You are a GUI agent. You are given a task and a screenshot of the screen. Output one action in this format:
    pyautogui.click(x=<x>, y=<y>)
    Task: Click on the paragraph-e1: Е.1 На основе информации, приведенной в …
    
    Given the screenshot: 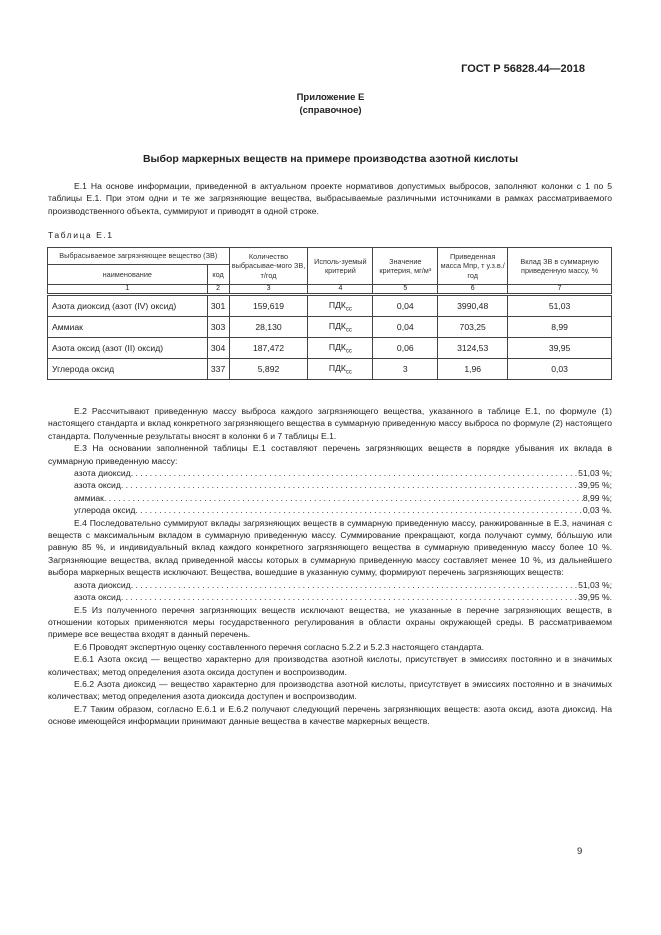 What is the action you would take?
    pyautogui.click(x=330, y=198)
    